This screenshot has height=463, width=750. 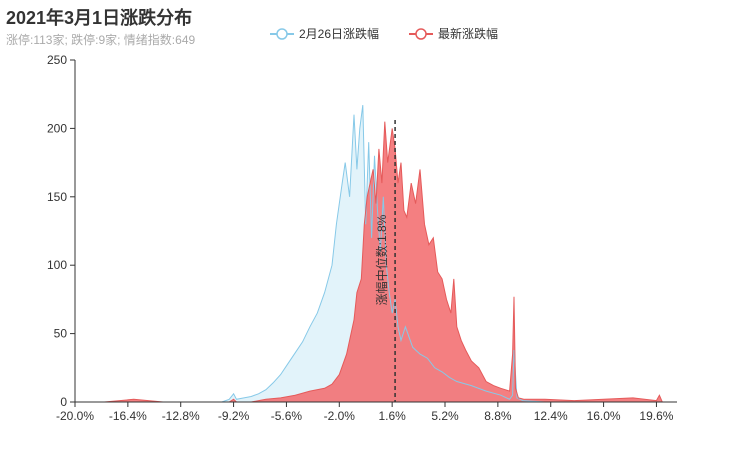 What do you see at coordinates (128, 416) in the screenshot?
I see `x-tick-label: -16.4%` at bounding box center [128, 416].